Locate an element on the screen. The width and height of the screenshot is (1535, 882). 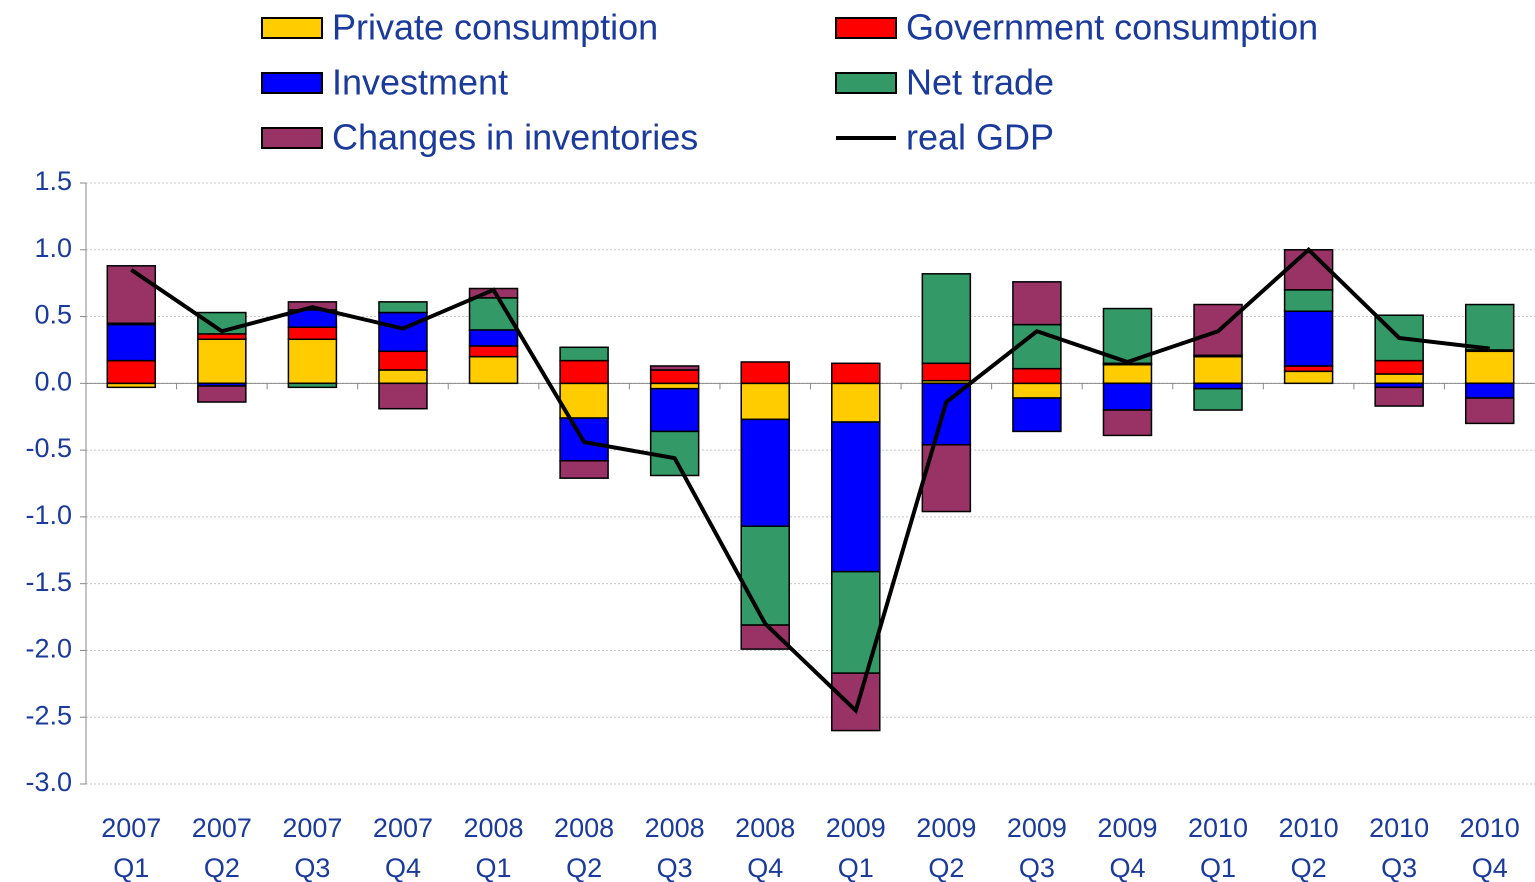
y-tick-label: -1.5 is located at coordinates (48, 582).